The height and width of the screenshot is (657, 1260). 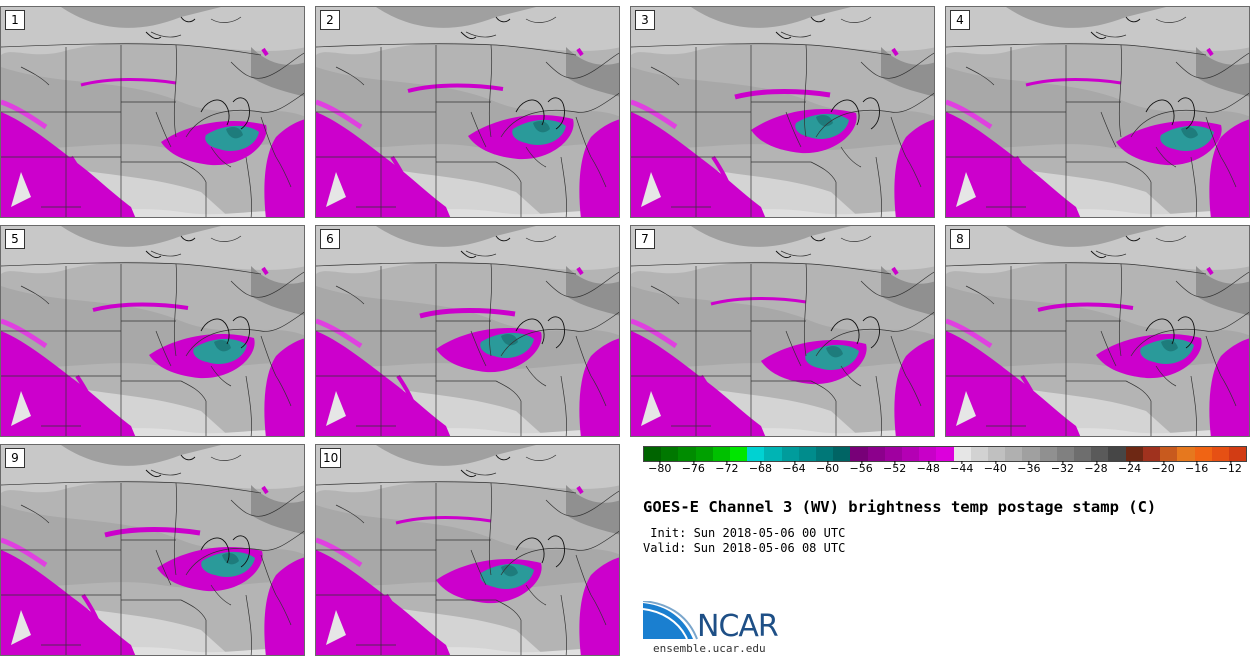 I want to click on panel-number-label: 7, so click(x=645, y=239).